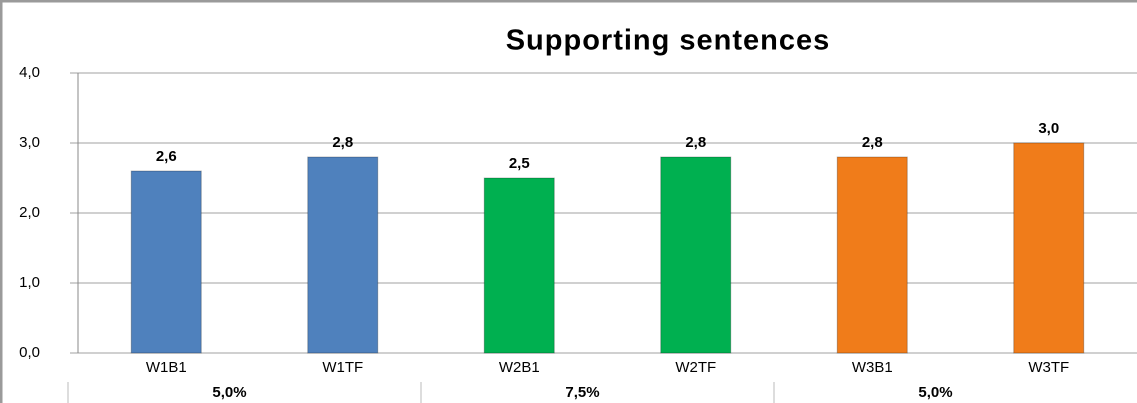 The width and height of the screenshot is (1137, 403). What do you see at coordinates (29, 212) in the screenshot?
I see `y-tick-label: 2,0` at bounding box center [29, 212].